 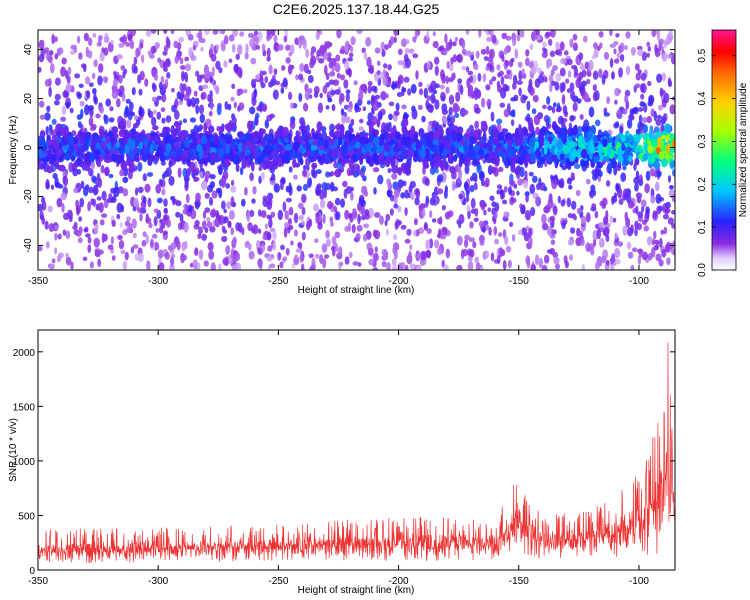 I want to click on heatmap-x-axis-label: Height of straight line (km), so click(x=356, y=290).